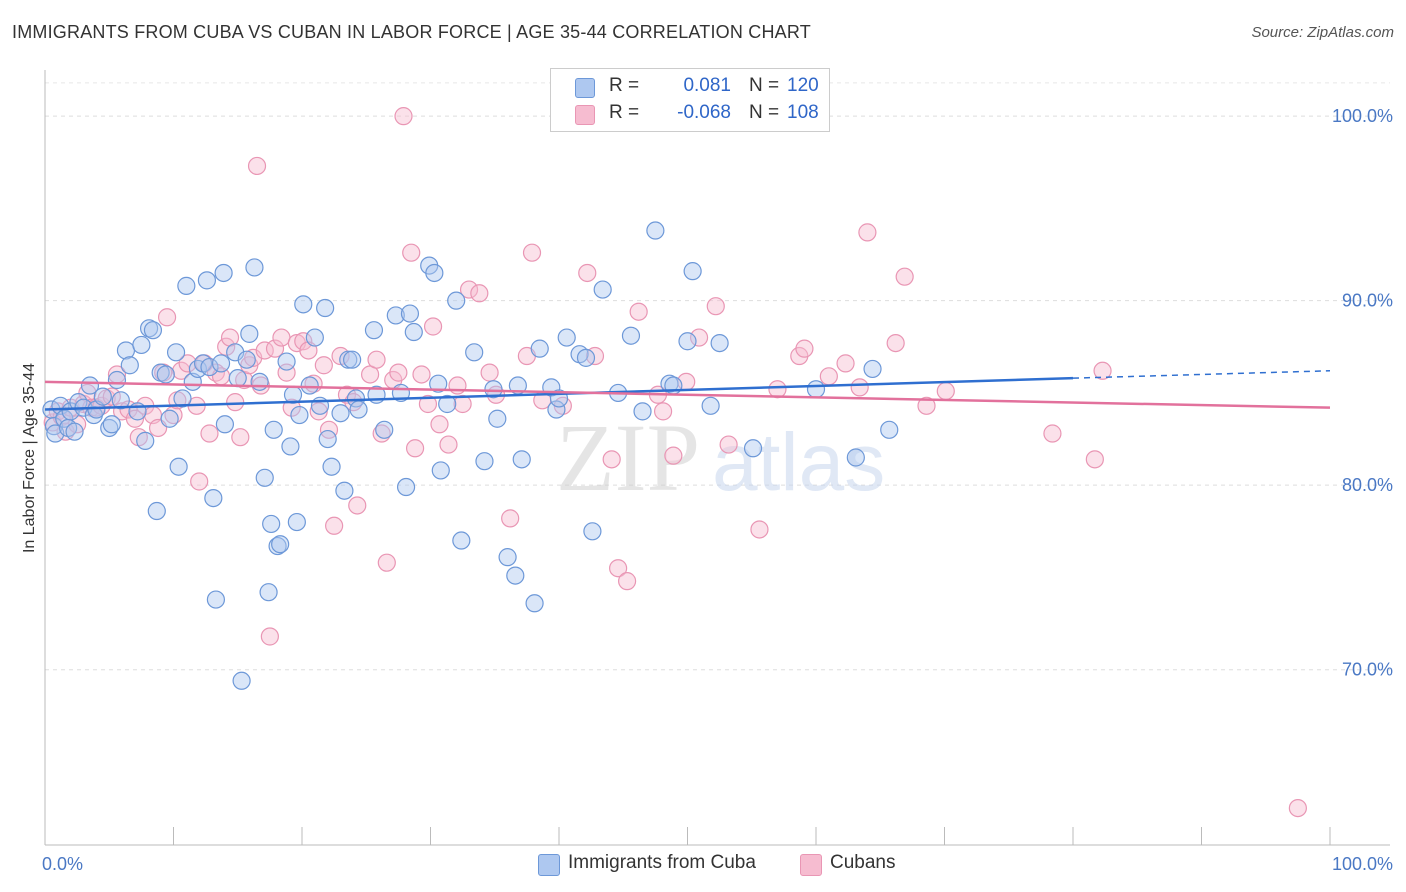  What do you see at coordinates (1362, 393) in the screenshot?
I see `y-tick-labels: 100.0% 90.0% 80.0% 70.0%` at bounding box center [1362, 393].